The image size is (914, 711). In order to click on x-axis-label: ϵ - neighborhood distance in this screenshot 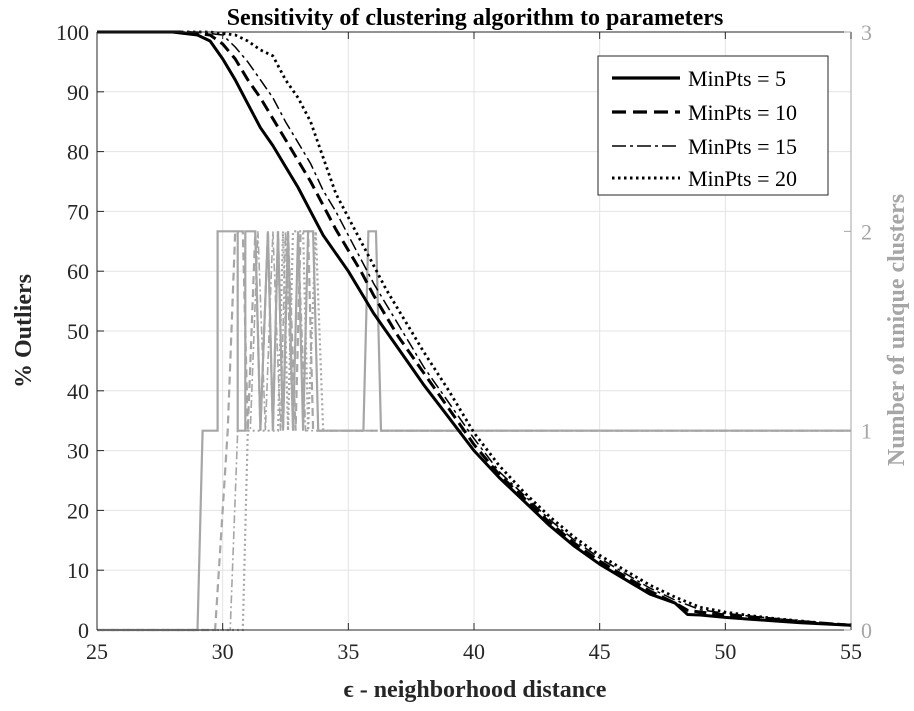, I will do `click(475, 690)`.